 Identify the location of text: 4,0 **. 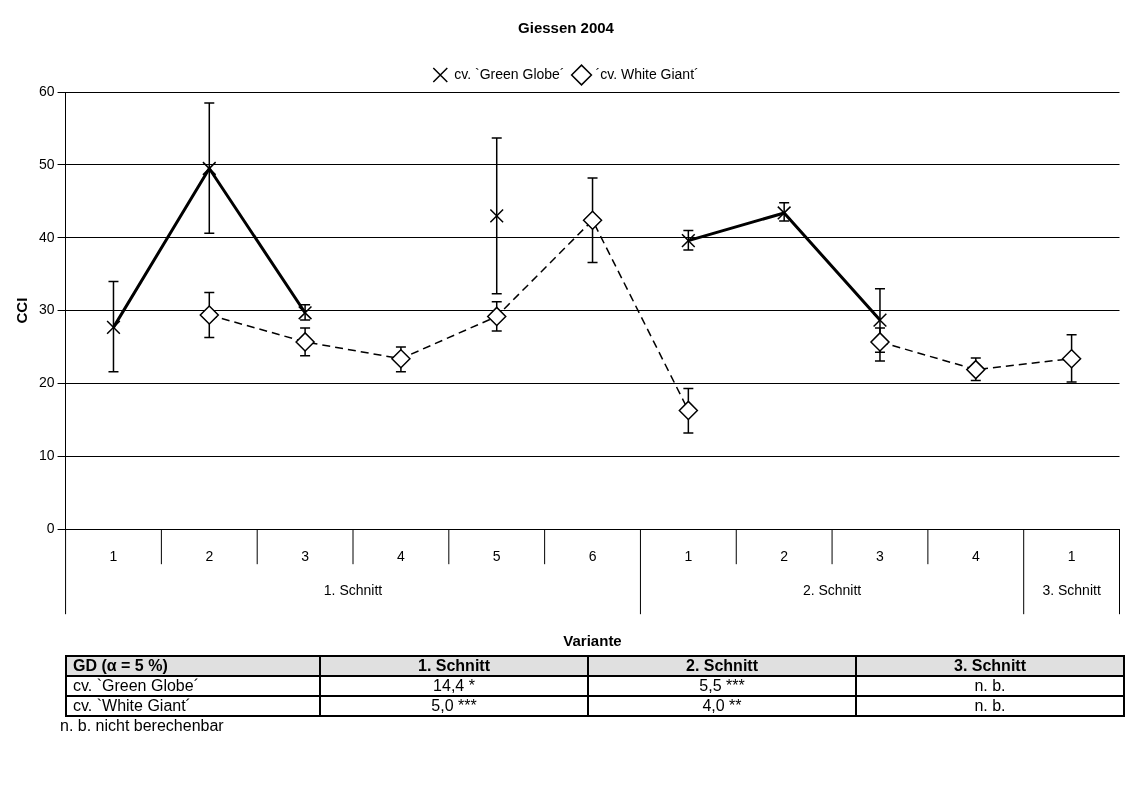
(722, 706).